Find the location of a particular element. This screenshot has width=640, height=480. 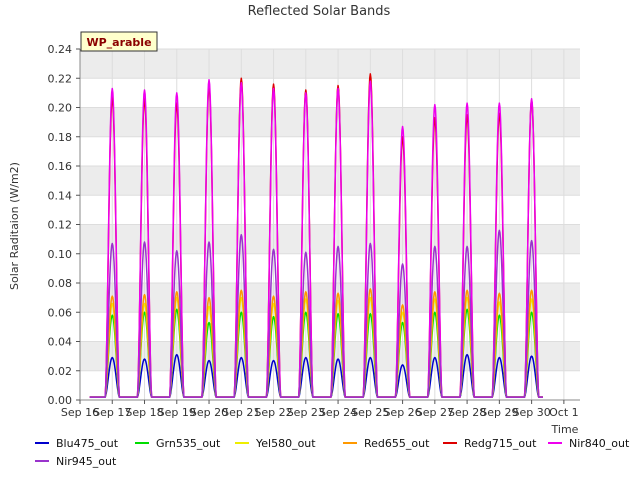

x-tick-label: Sep 25 is located at coordinates (370, 412).